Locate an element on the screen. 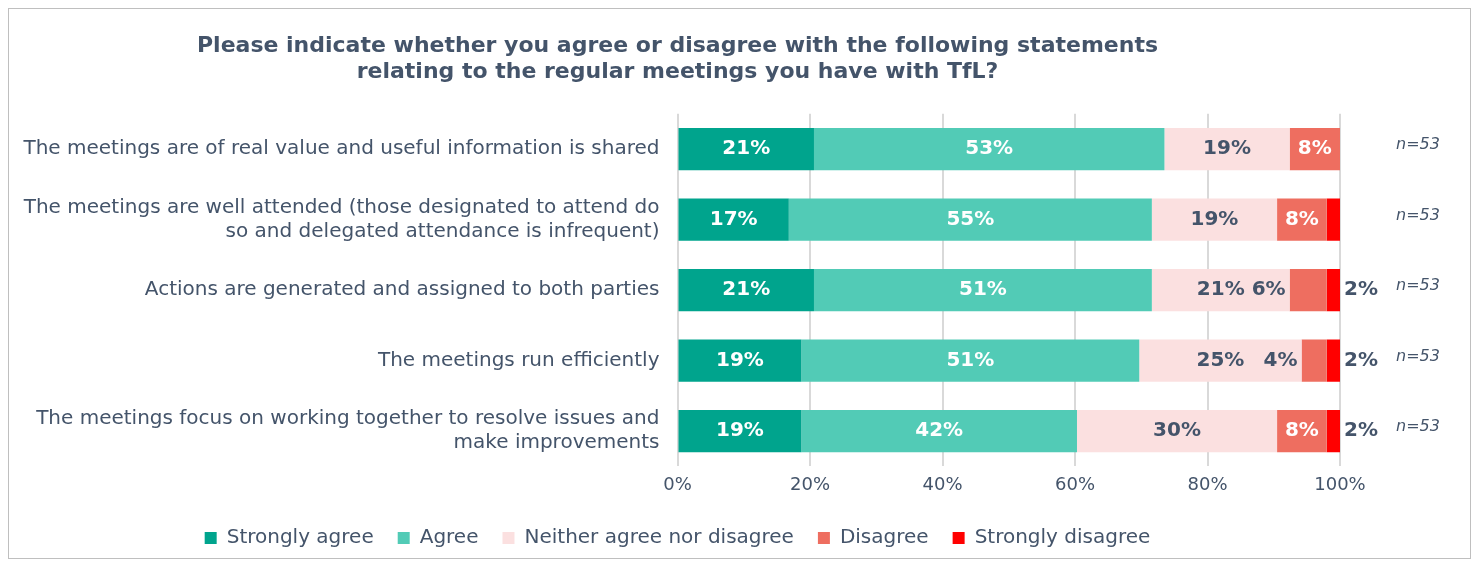  y-tick-label: Actions are generated and assigned to both parties is located at coordinates (402, 288).